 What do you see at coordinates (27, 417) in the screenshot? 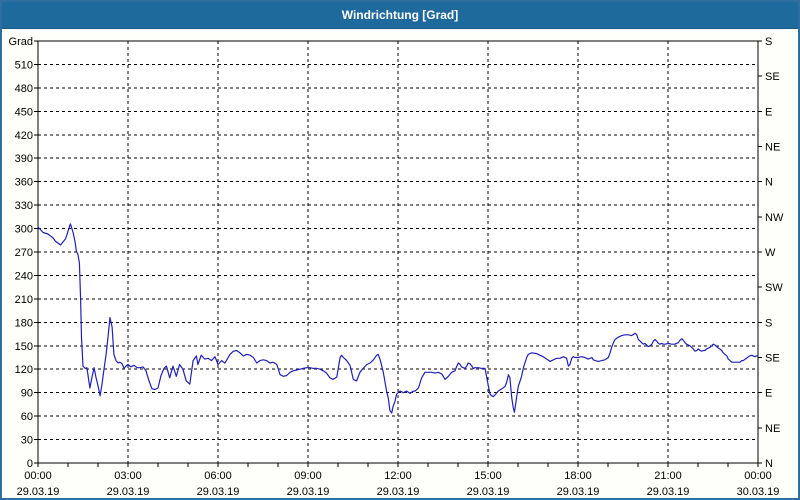
I see `y-left-label: 60` at bounding box center [27, 417].